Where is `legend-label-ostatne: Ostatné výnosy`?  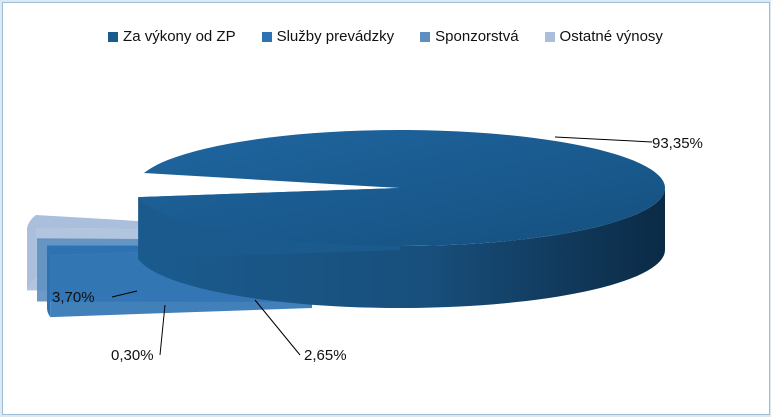
legend-label-ostatne: Ostatné výnosy is located at coordinates (611, 36).